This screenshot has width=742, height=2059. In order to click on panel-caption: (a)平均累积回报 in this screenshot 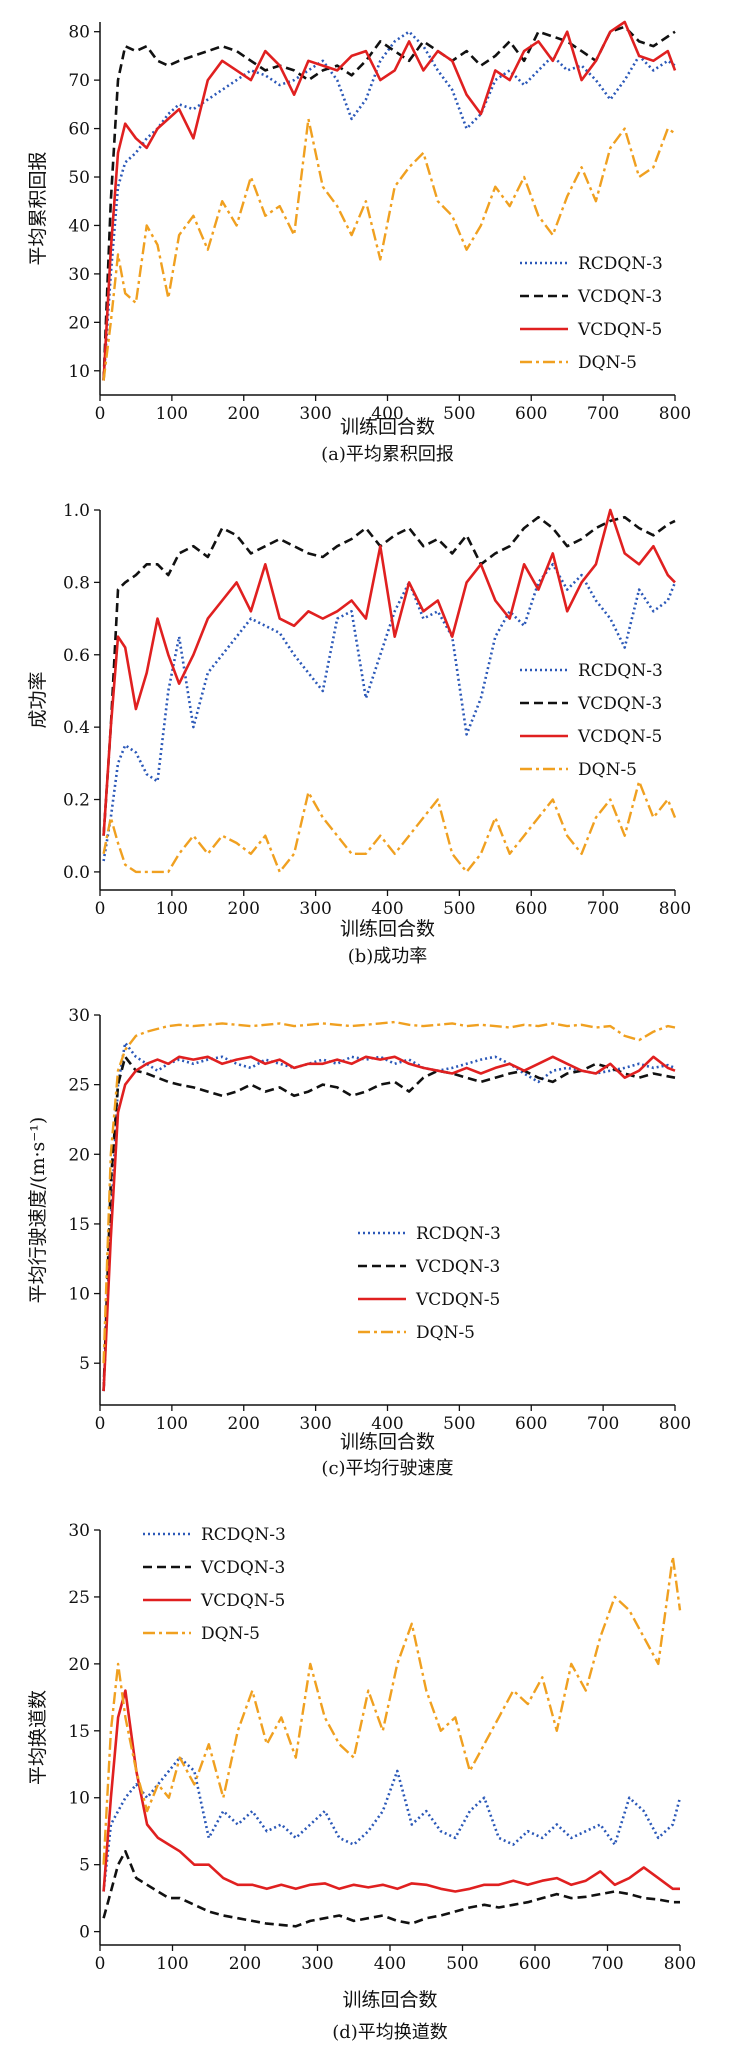, I will do `click(387, 454)`.